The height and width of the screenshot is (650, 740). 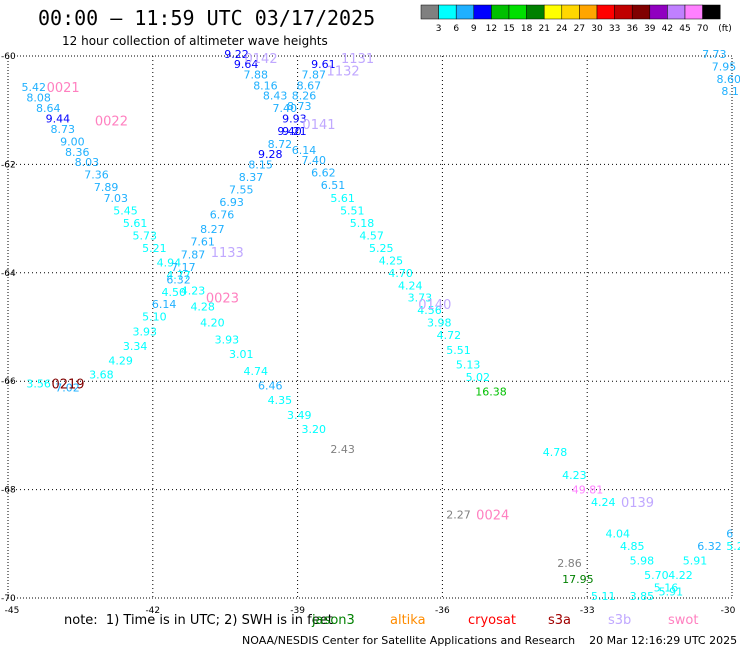 What do you see at coordinates (154, 248) in the screenshot?
I see `data-point: 5.21` at bounding box center [154, 248].